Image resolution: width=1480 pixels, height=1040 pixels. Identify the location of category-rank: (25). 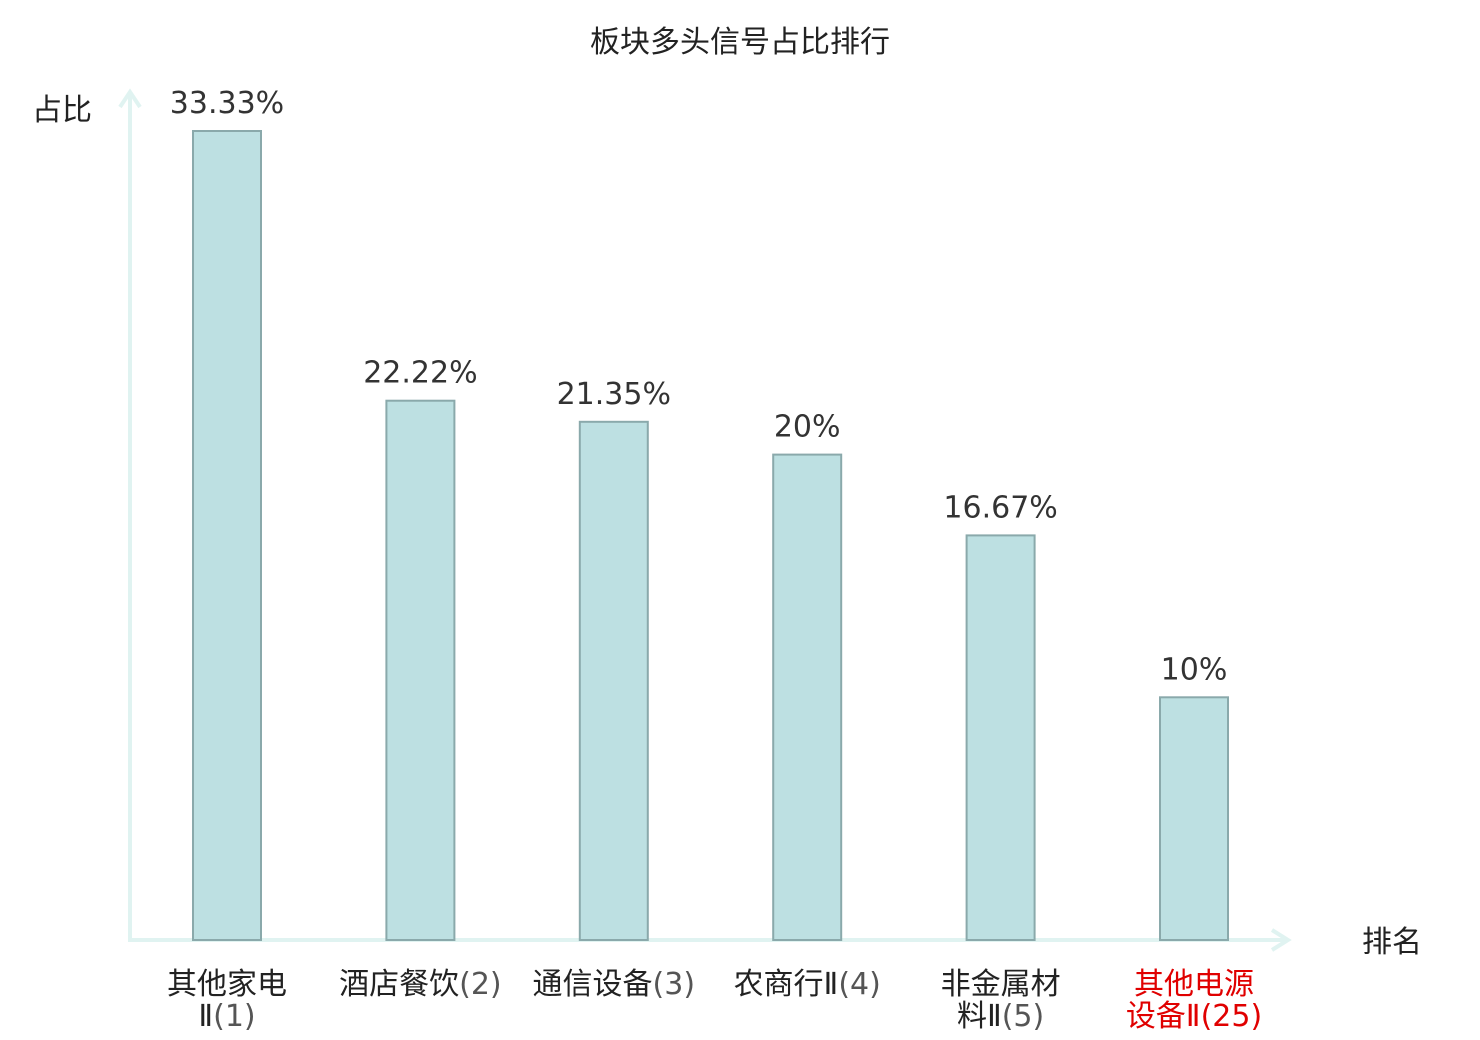
(1232, 1016).